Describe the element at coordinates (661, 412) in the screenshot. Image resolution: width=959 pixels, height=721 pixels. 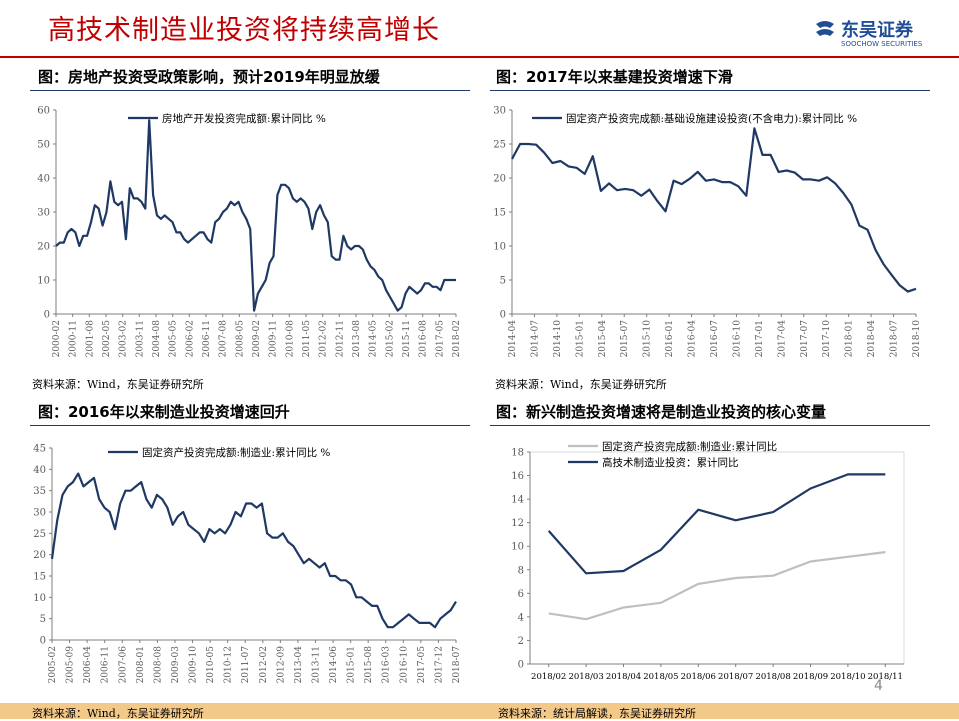
I see `panel-title-4: 图：新兴制造投资增速将是制造业投资的核心变量` at that location.